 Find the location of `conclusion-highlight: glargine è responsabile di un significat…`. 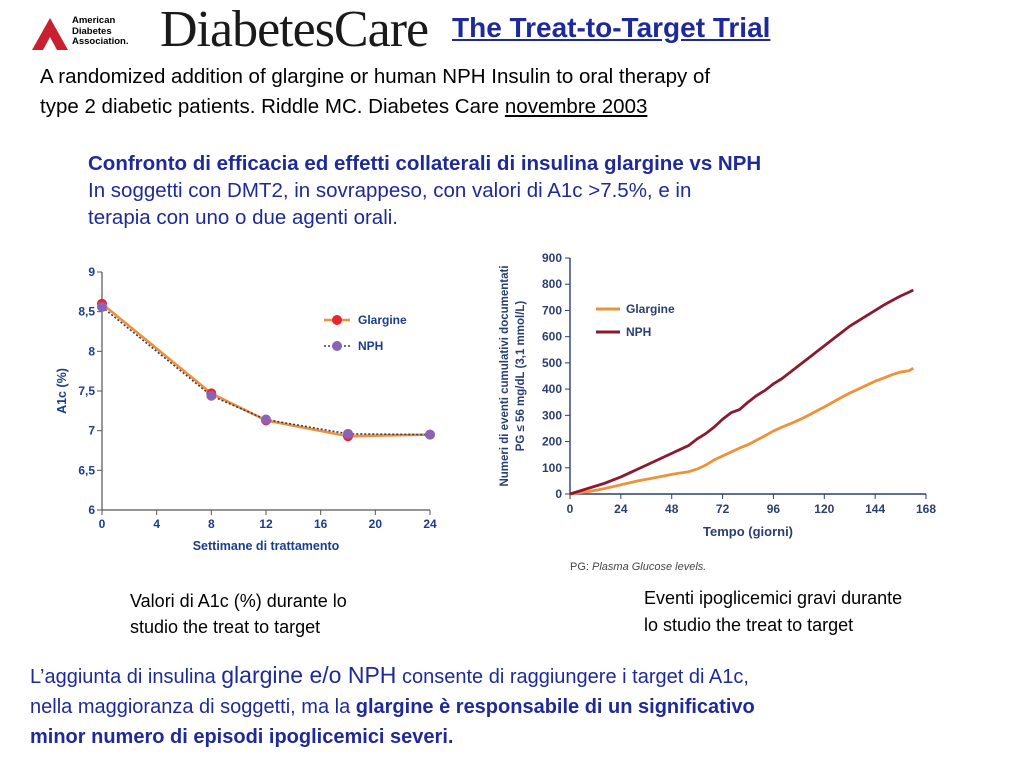

conclusion-highlight: glargine è responsabile di un significat… is located at coordinates (555, 707).